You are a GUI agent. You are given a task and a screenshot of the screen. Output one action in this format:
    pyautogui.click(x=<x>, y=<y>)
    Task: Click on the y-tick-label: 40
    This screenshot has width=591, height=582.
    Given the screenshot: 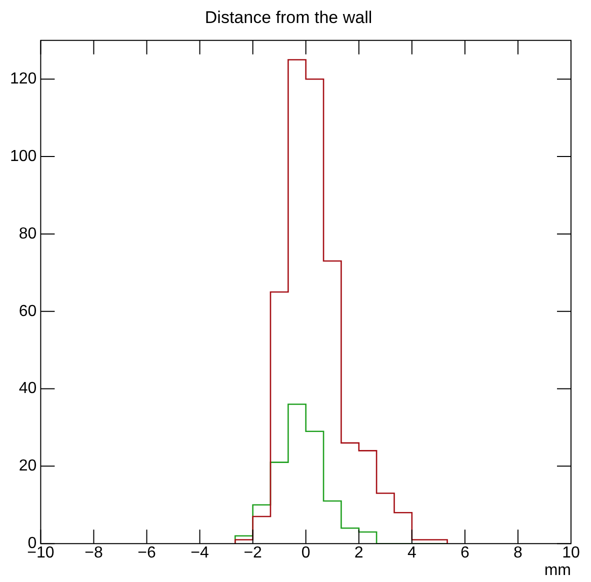 What is the action you would take?
    pyautogui.click(x=27, y=389)
    